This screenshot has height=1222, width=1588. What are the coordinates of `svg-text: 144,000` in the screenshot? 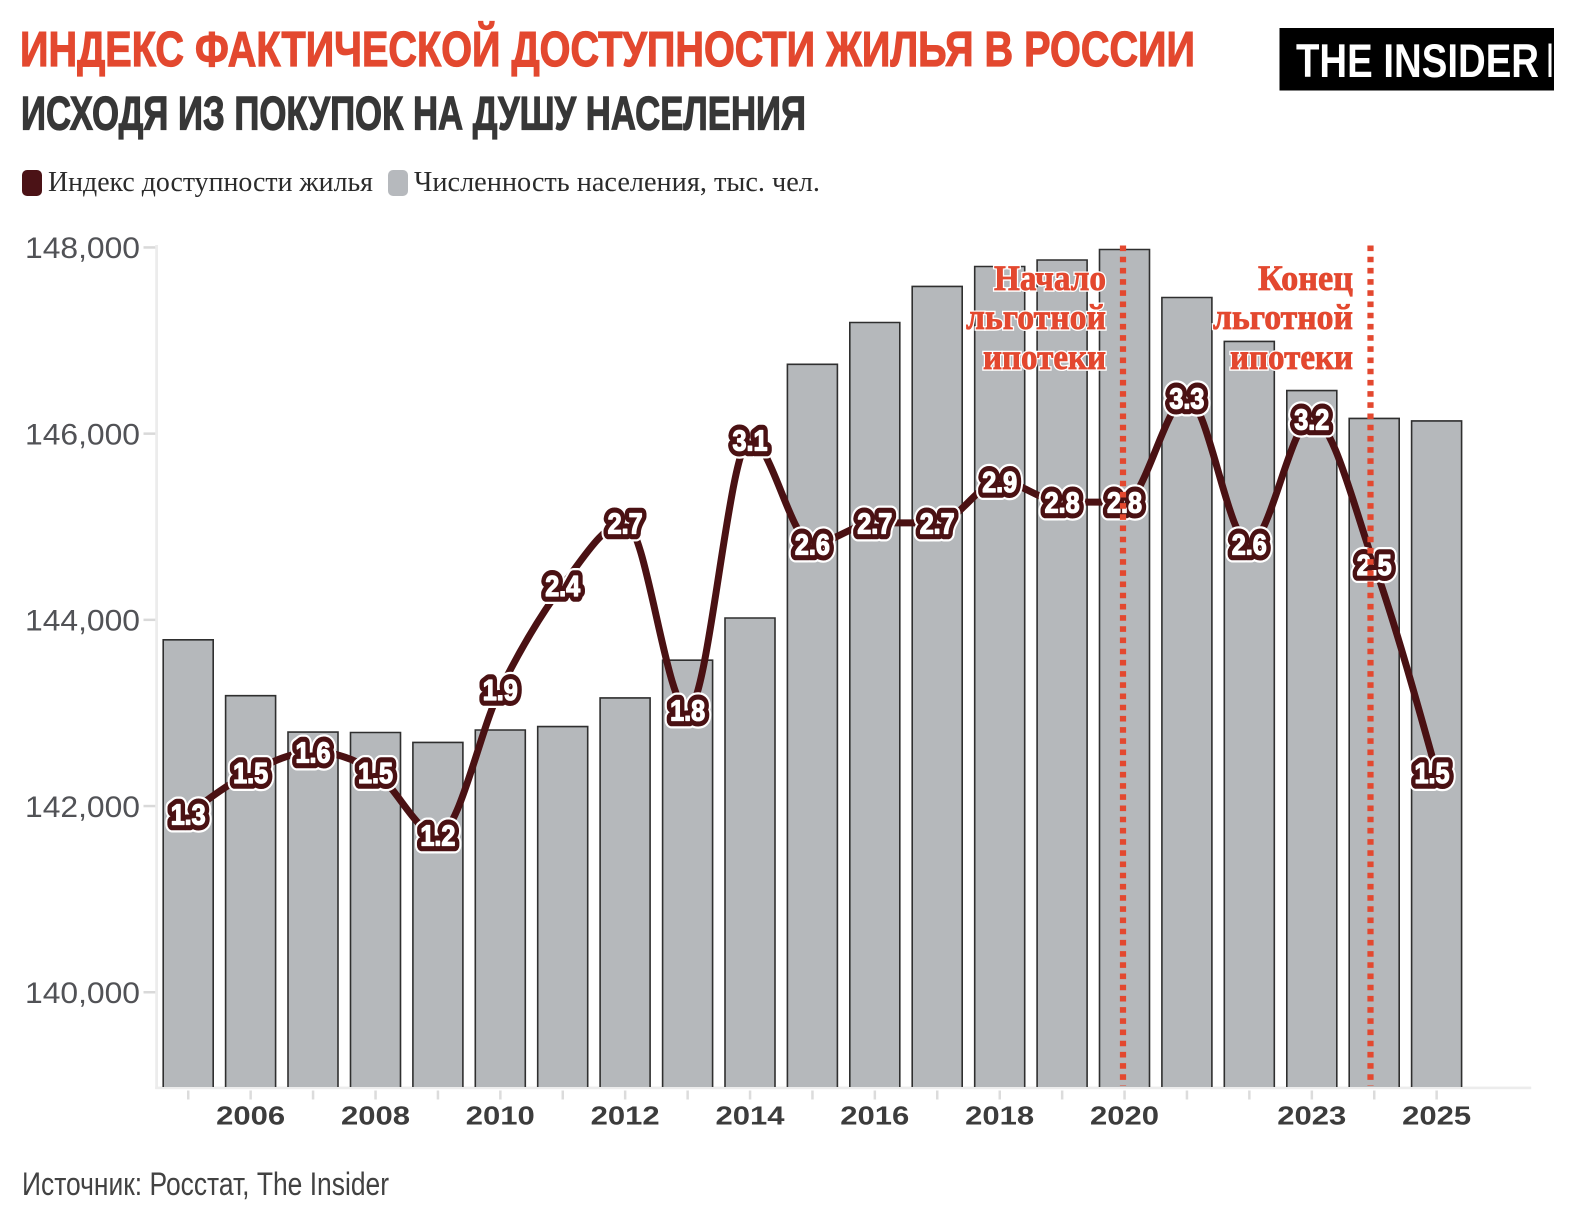 It's located at (82, 621).